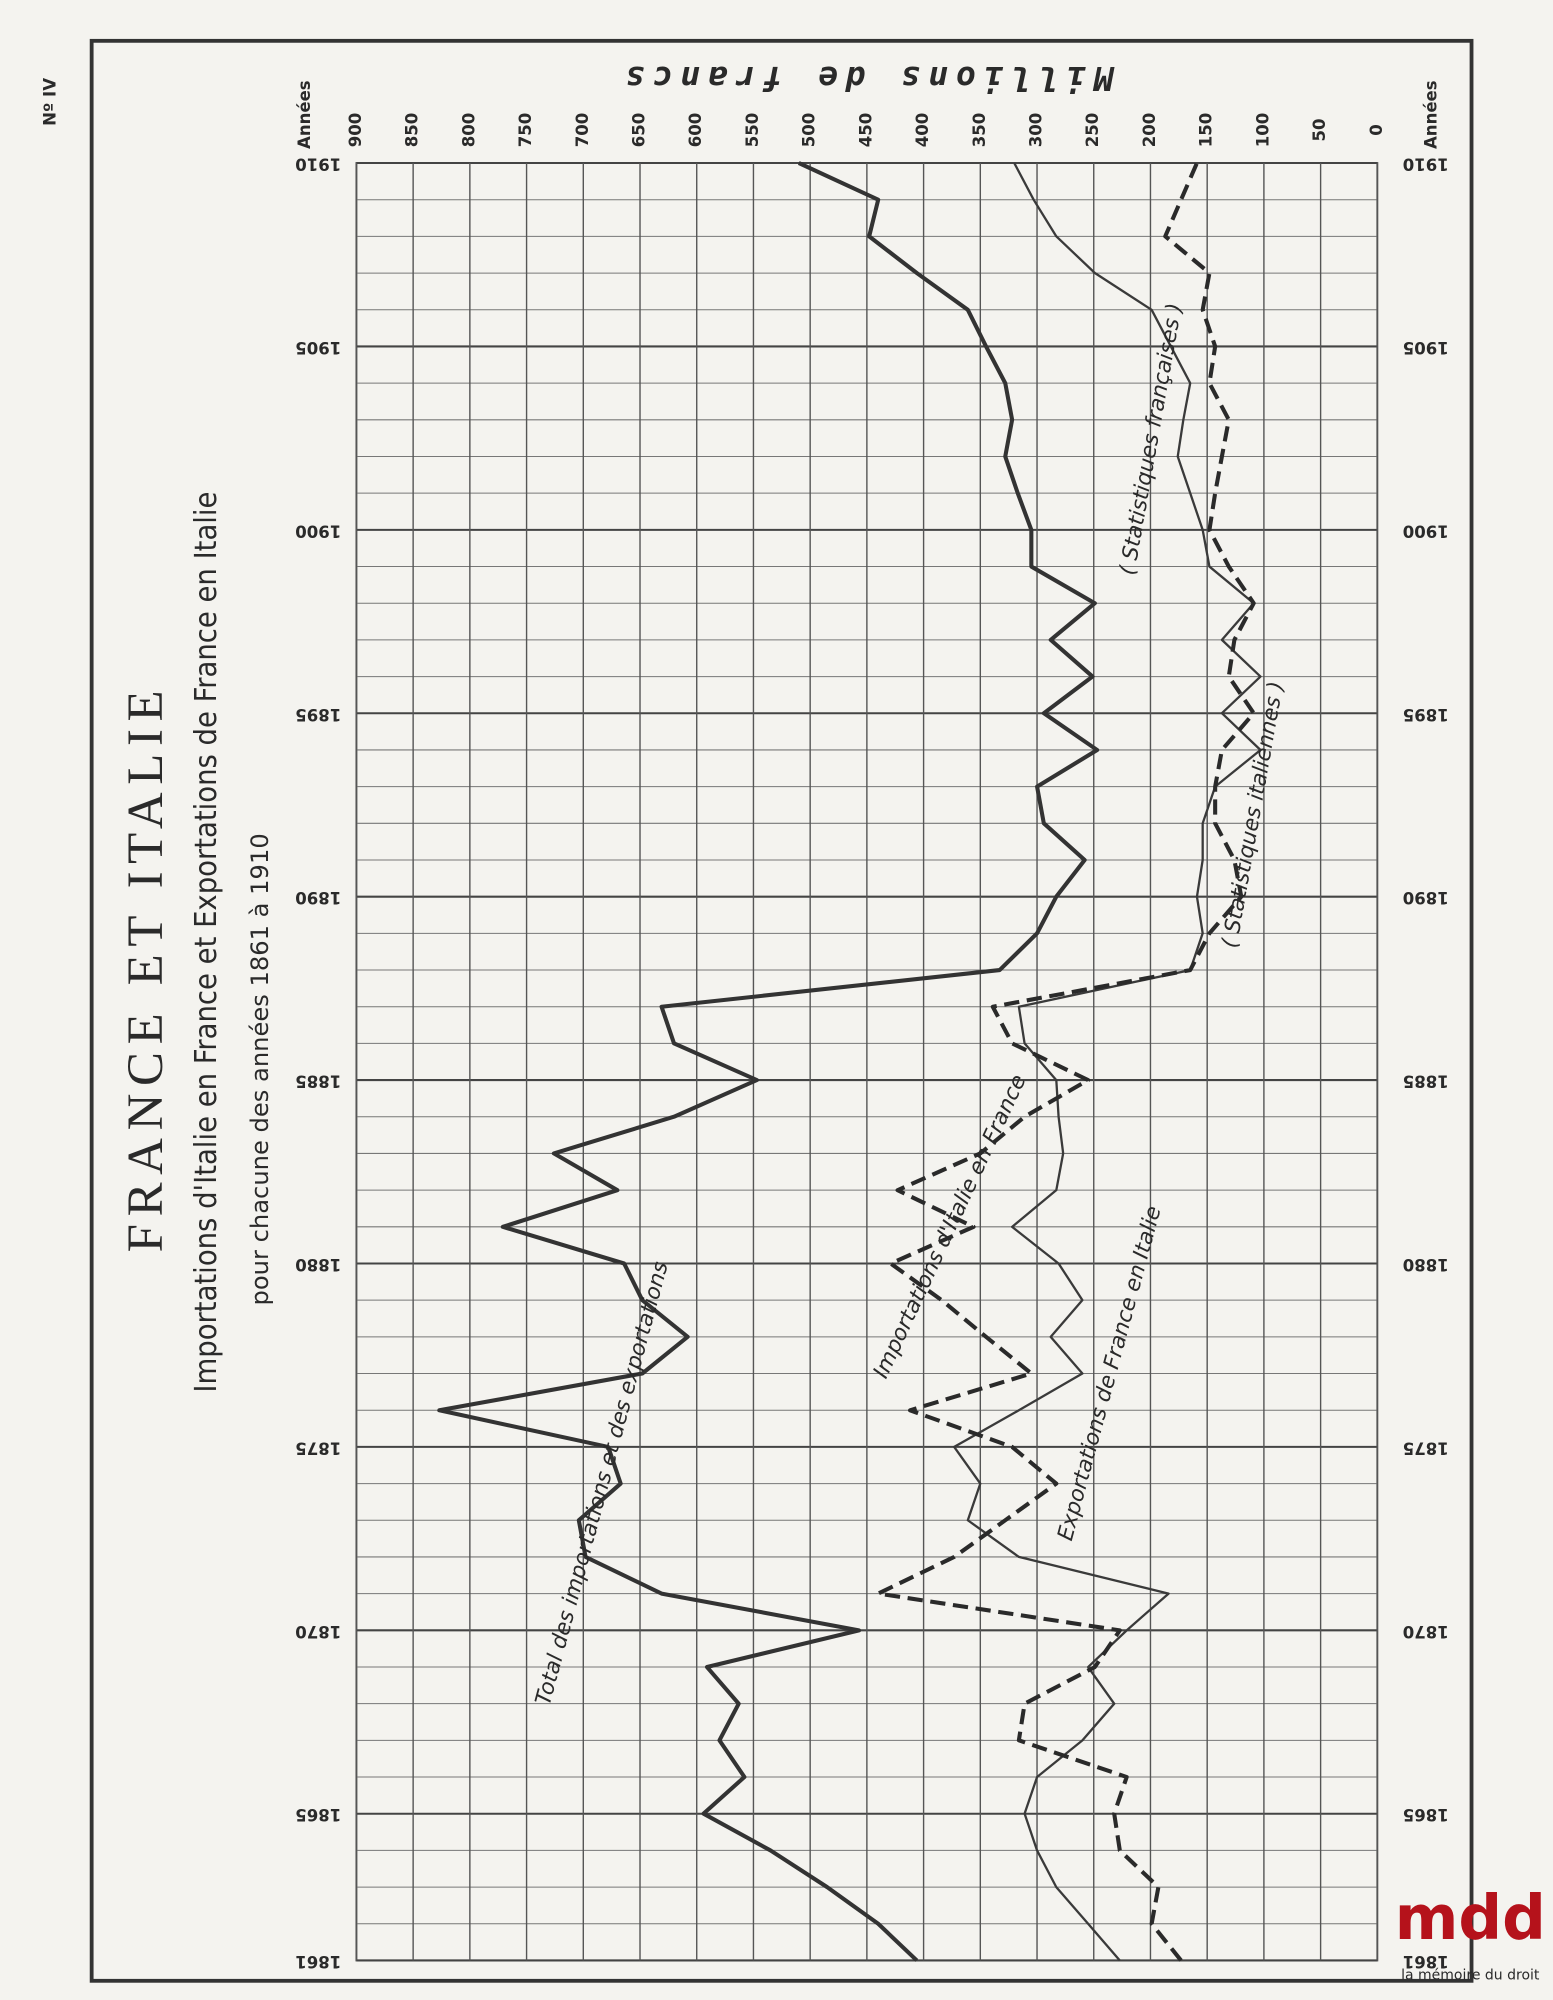 The image size is (1553, 2000). What do you see at coordinates (1149, 130) in the screenshot?
I see `y-tick-label: 200` at bounding box center [1149, 130].